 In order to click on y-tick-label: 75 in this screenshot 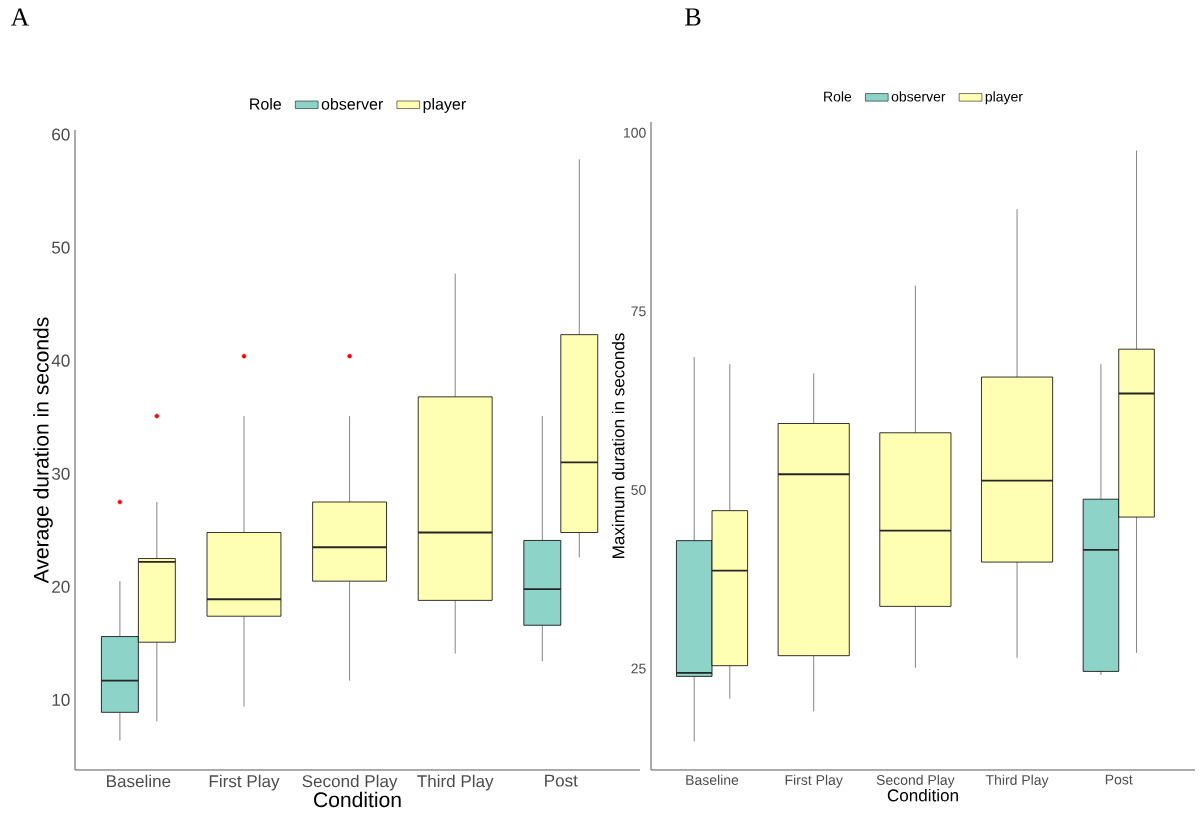, I will do `click(638, 311)`.